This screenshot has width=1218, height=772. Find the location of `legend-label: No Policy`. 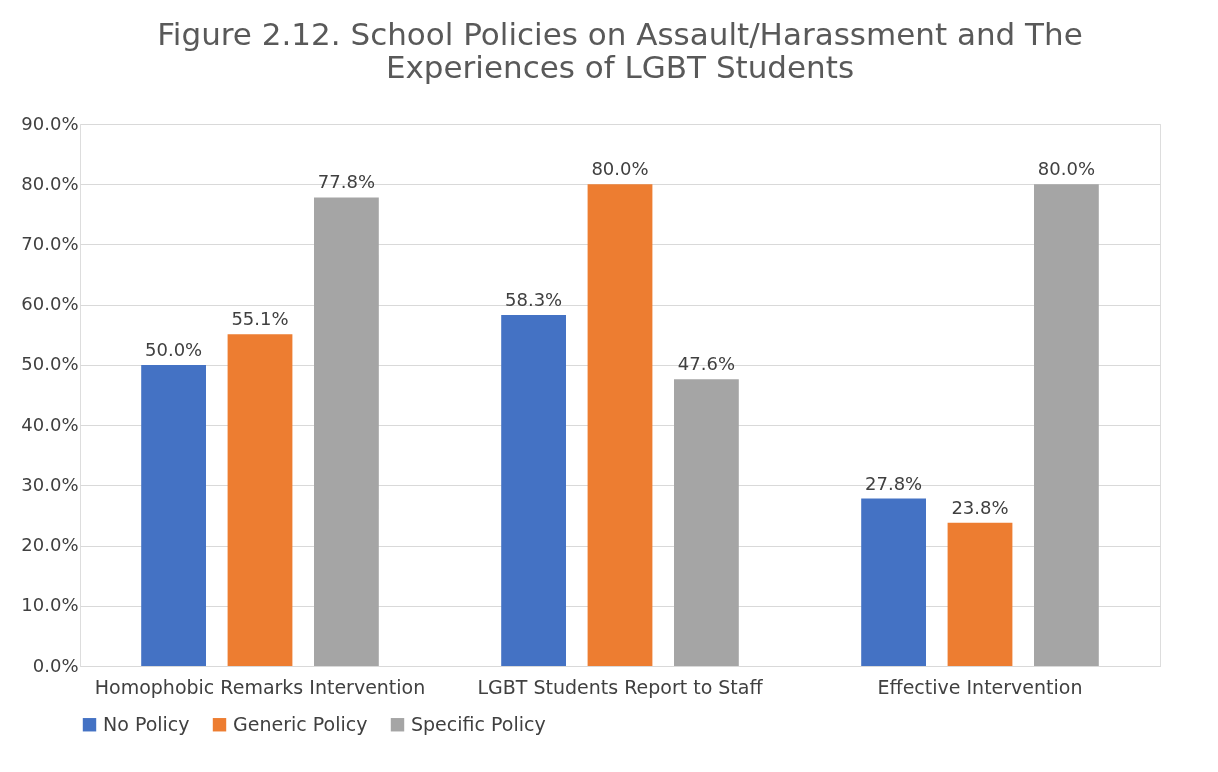

legend-label: No Policy is located at coordinates (146, 723).